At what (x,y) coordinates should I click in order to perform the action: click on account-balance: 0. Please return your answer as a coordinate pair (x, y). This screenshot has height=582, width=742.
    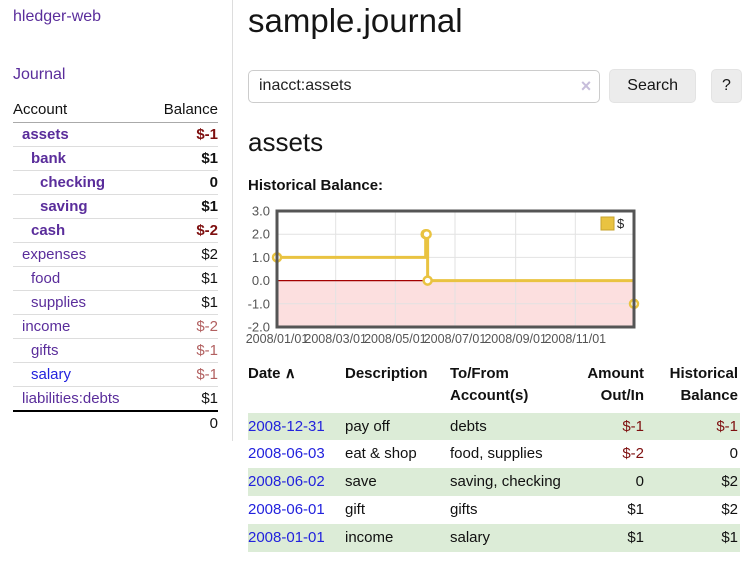
    Looking at the image, I should click on (213, 182).